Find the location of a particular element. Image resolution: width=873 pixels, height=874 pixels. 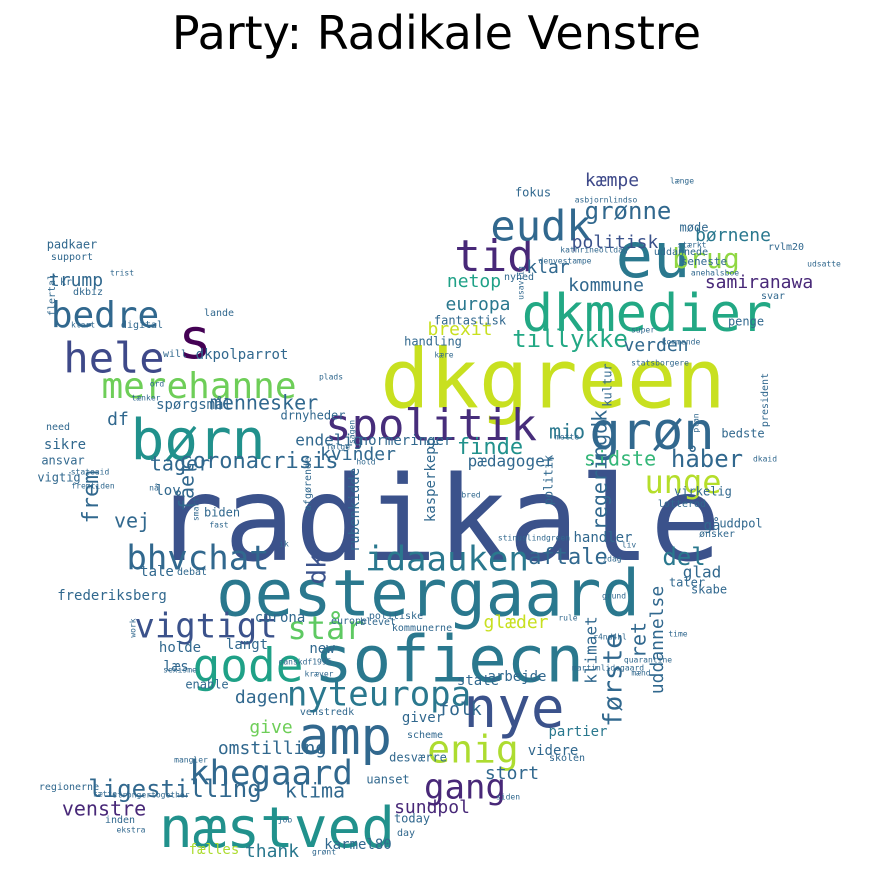

word-46: europa is located at coordinates (477, 304).